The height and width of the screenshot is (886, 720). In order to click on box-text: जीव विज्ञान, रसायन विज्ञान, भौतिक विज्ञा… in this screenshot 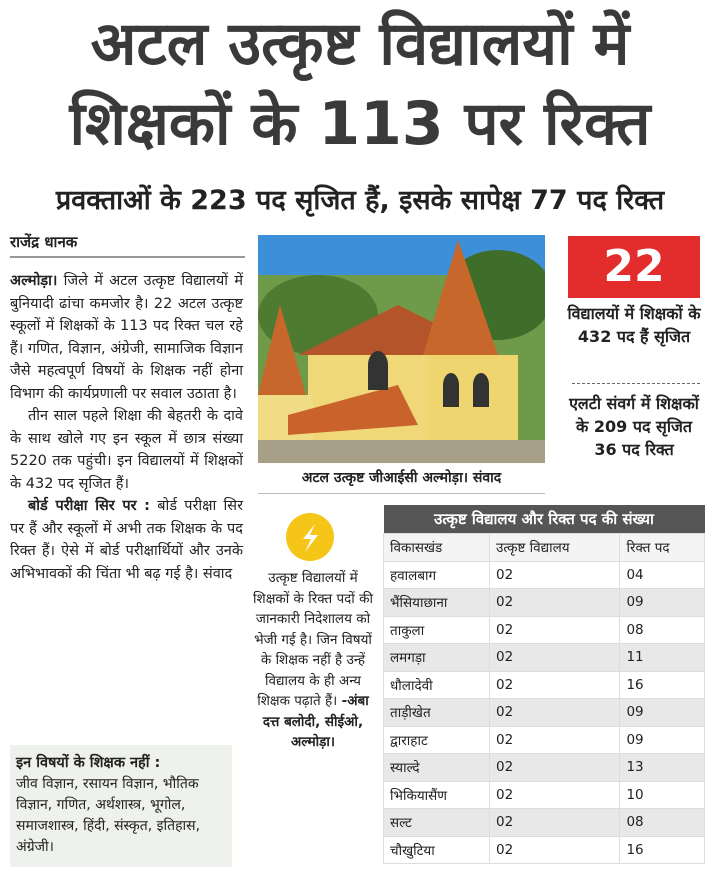, I will do `click(108, 815)`.